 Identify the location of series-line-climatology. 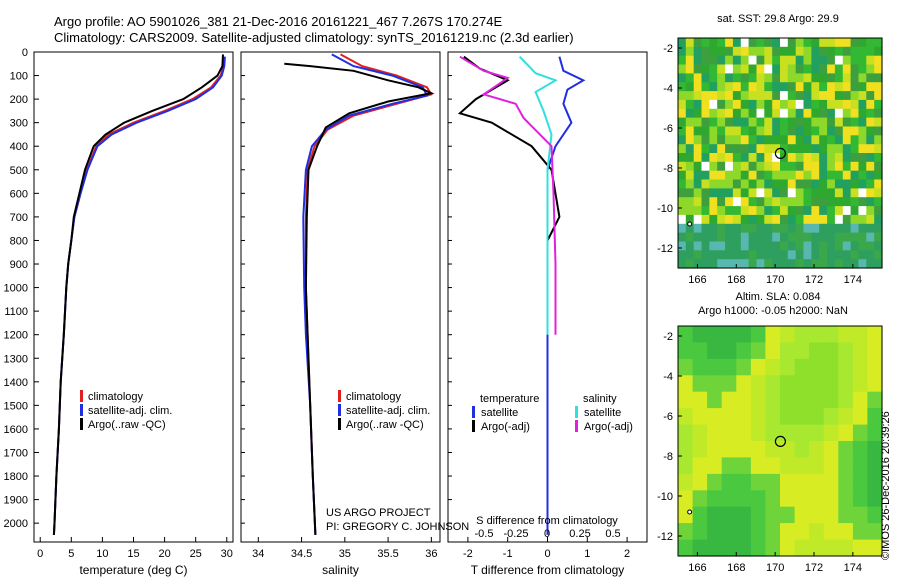
(368, 294).